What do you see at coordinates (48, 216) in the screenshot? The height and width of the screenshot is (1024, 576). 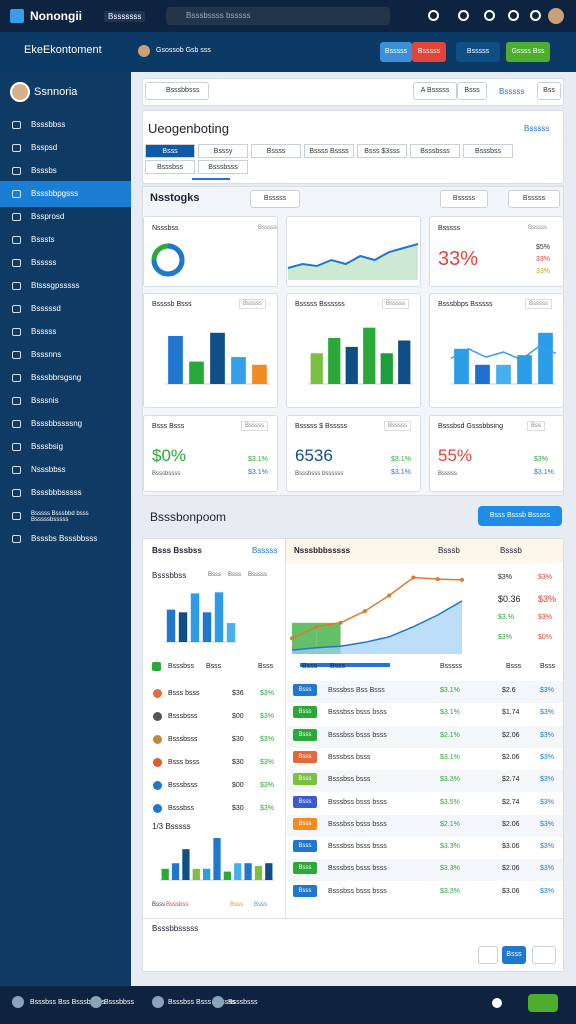 I see `sidebar-item: Bssprosd` at bounding box center [48, 216].